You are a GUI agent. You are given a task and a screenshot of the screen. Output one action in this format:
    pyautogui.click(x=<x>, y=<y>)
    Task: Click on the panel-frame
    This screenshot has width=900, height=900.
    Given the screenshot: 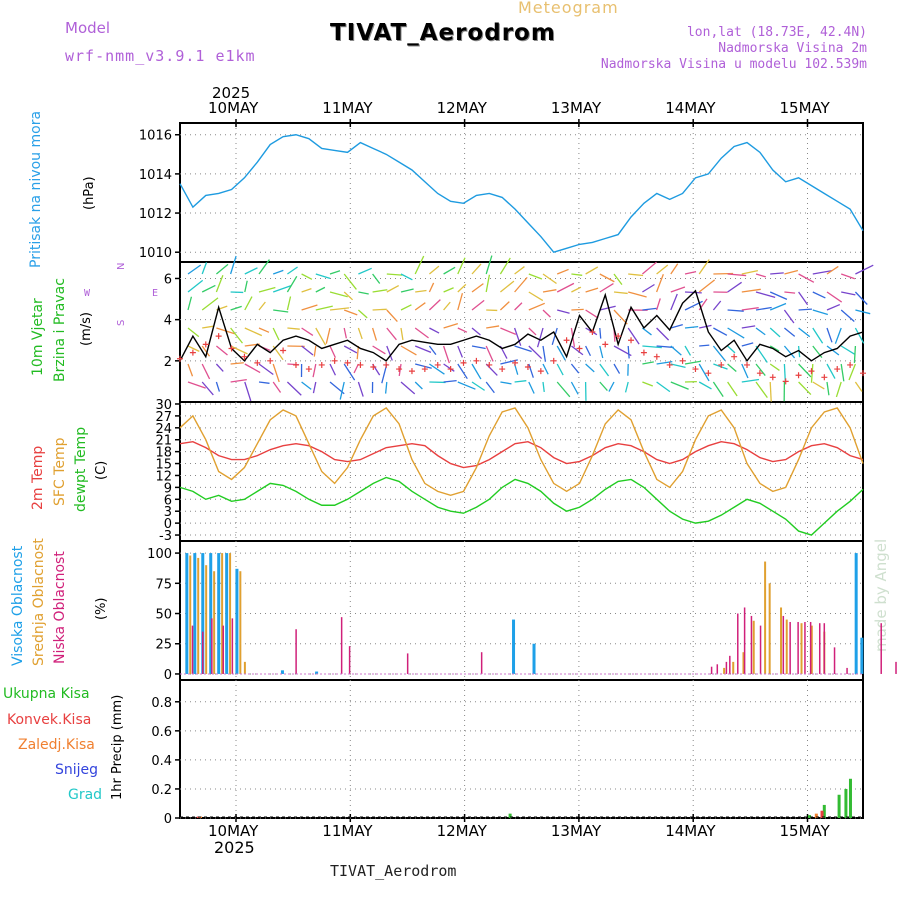 What is the action you would take?
    pyautogui.click(x=521, y=749)
    